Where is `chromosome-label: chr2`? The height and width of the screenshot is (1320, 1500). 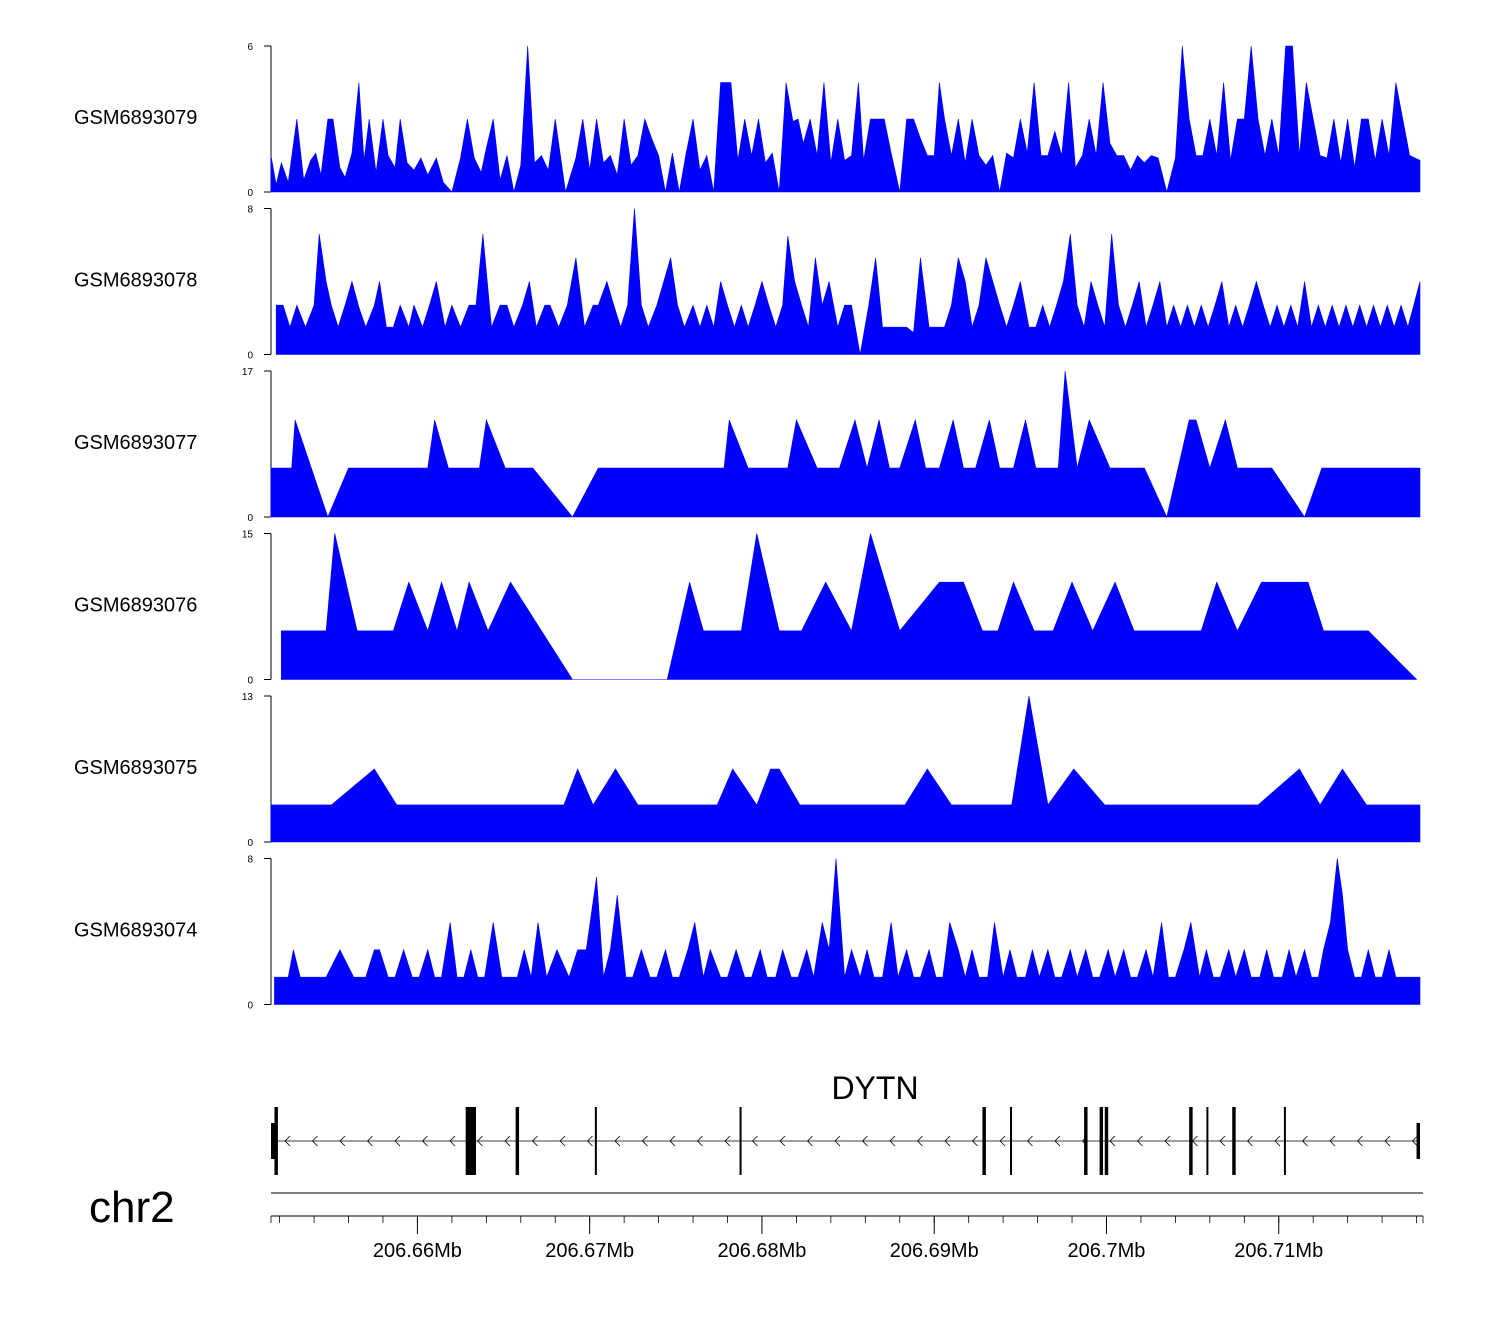
chromosome-label: chr2 is located at coordinates (132, 1207).